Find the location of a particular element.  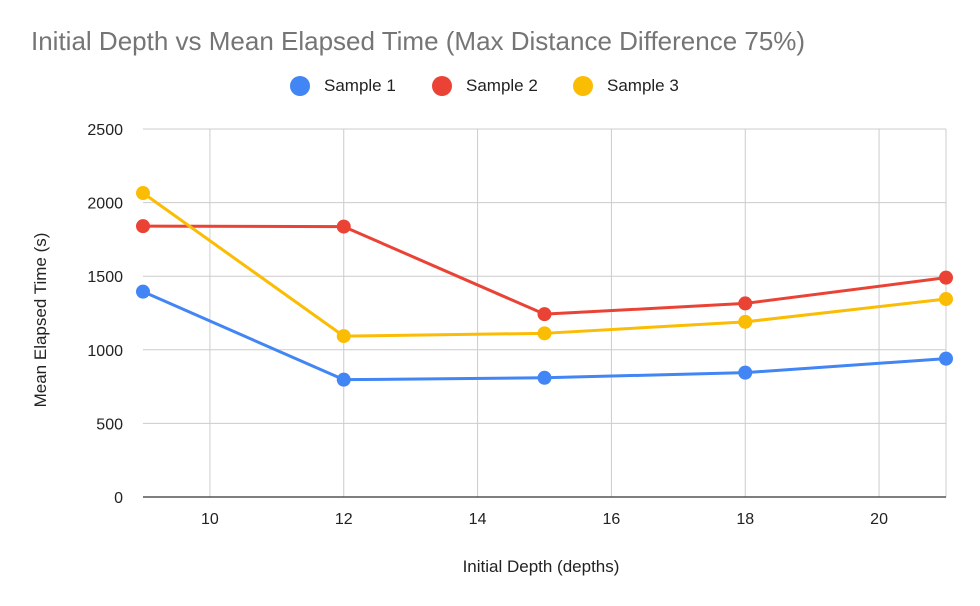

x-tick-label: 12 is located at coordinates (344, 519).